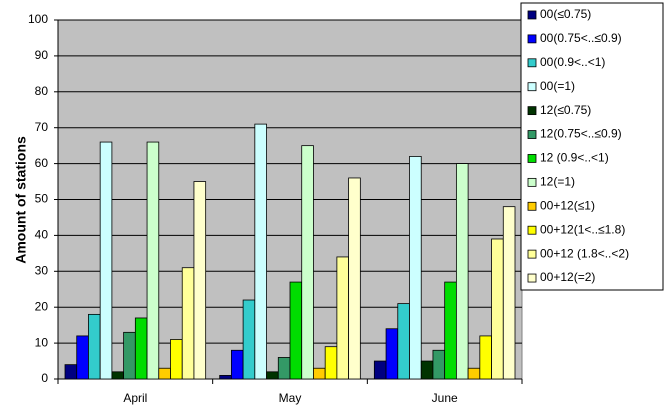 The width and height of the screenshot is (667, 416). Describe the element at coordinates (42, 199) in the screenshot. I see `y-tick-label: 50` at that location.